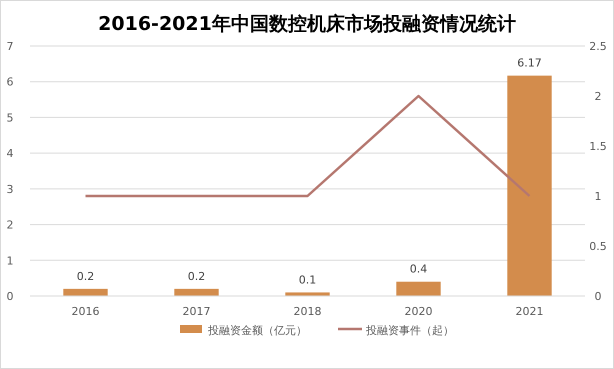 This screenshot has height=369, width=614. Describe the element at coordinates (529, 63) in the screenshot. I see `data-label: 6.17` at that location.